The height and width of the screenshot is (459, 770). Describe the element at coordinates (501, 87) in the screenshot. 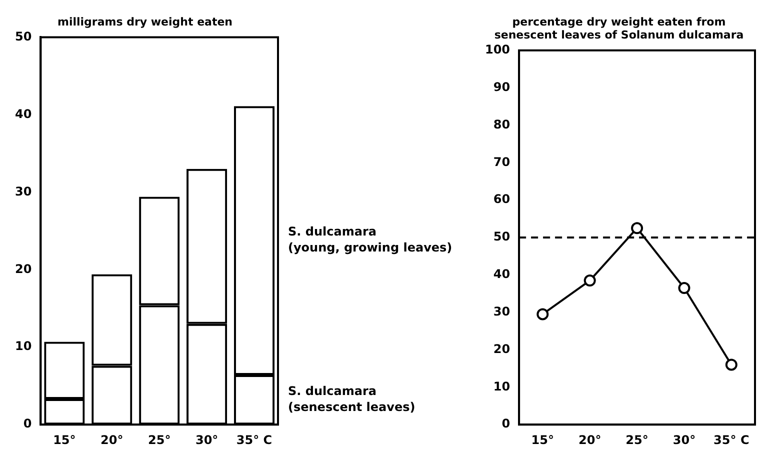

I see `y-tick-label: 90` at that location.